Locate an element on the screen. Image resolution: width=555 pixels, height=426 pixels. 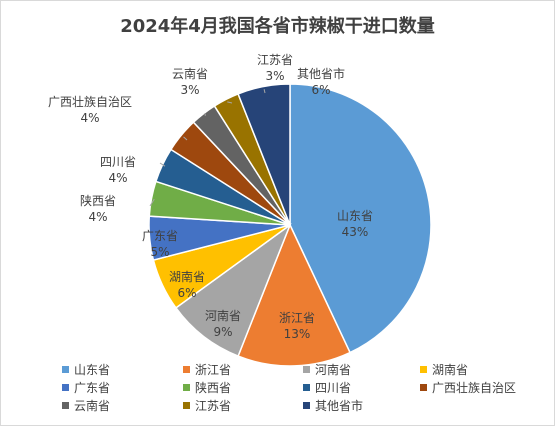
slice-label-8: 广西壮族自治区 is located at coordinates (90, 102).